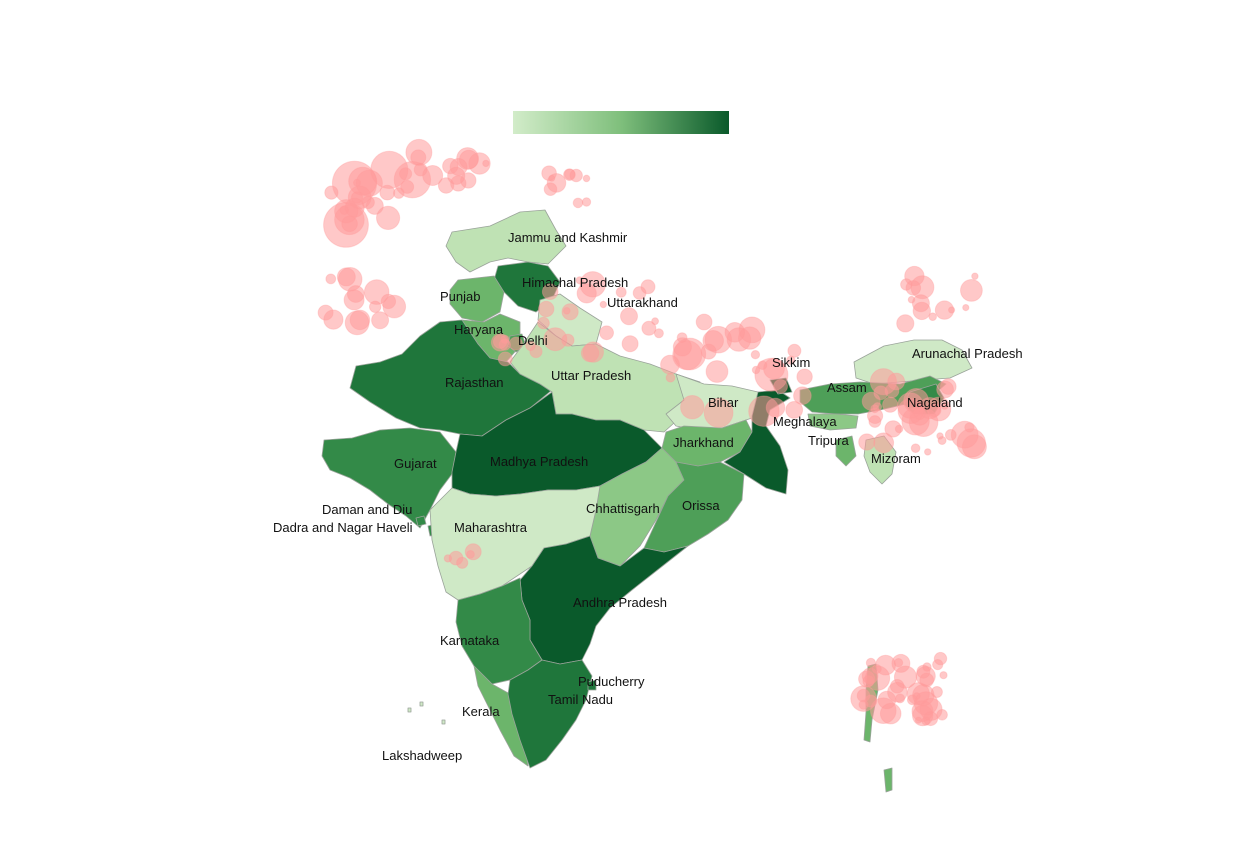 The image size is (1240, 850). Describe the element at coordinates (967, 353) in the screenshot. I see `label-arunachal-pradesh: Arunachal Pradesh` at that location.